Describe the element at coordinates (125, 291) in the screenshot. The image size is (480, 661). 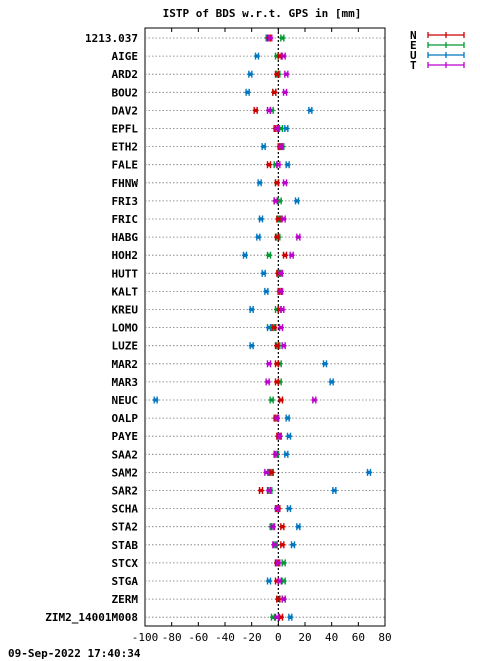
I see `station-label: KALT` at that location.